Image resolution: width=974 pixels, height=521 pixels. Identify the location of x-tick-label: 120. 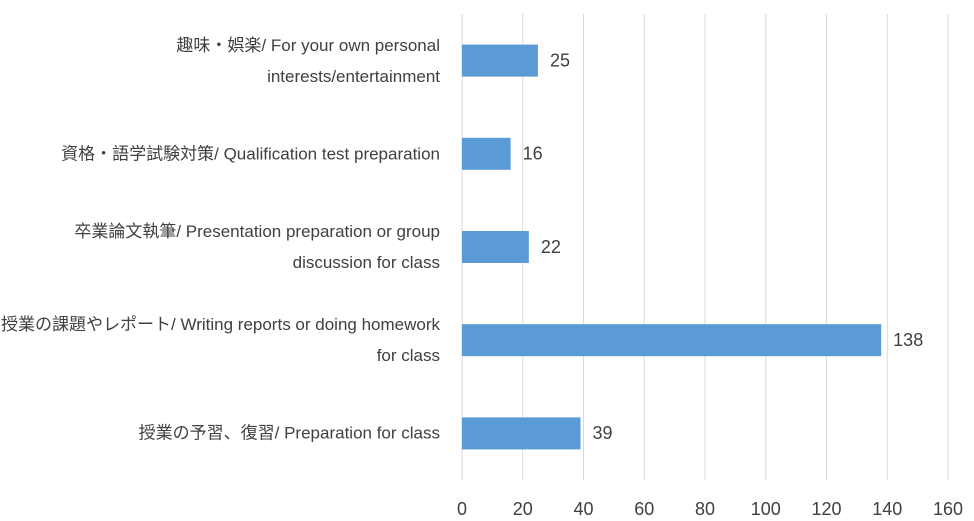
(826, 509).